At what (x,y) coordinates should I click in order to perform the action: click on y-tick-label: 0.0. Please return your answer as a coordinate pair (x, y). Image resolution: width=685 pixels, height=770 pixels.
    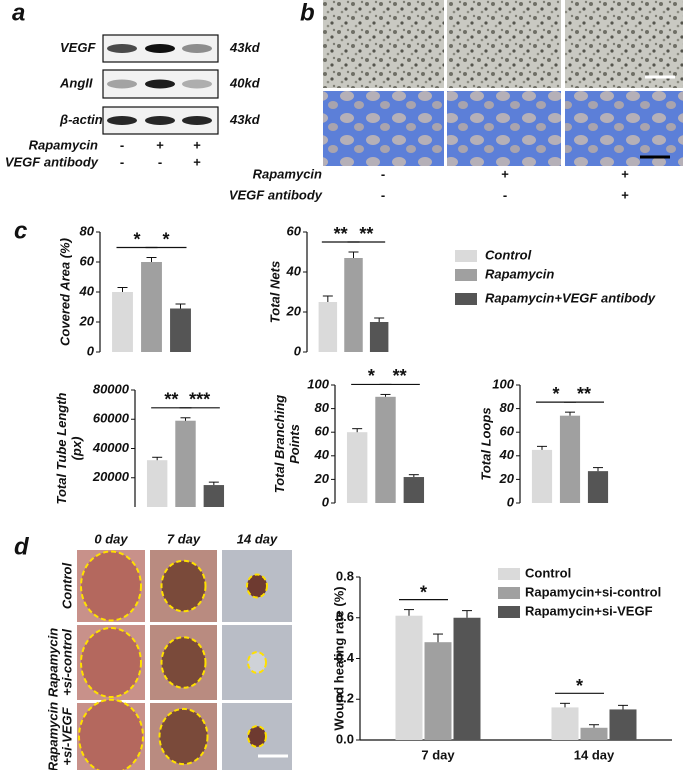
    Looking at the image, I should click on (345, 738).